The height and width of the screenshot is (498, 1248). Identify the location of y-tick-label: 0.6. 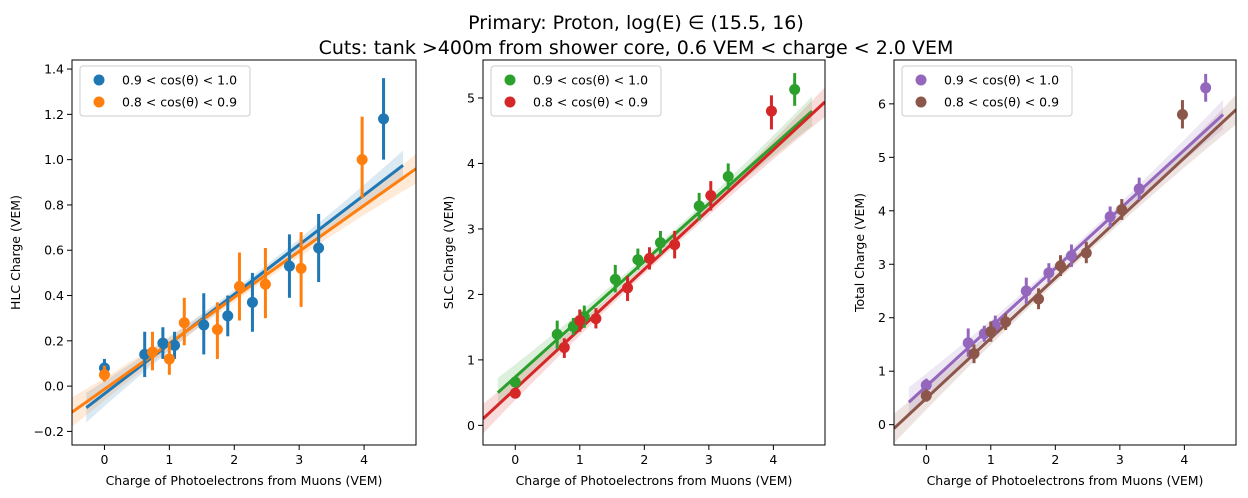
(54, 250).